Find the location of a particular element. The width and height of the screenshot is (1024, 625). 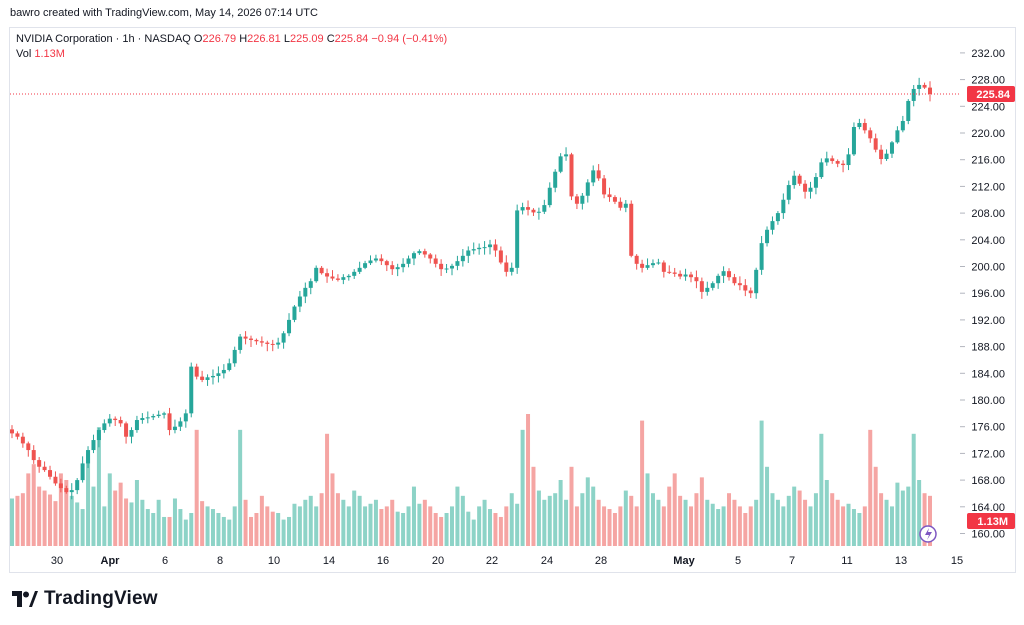

y-tick-label: 172.00 is located at coordinates (988, 454).